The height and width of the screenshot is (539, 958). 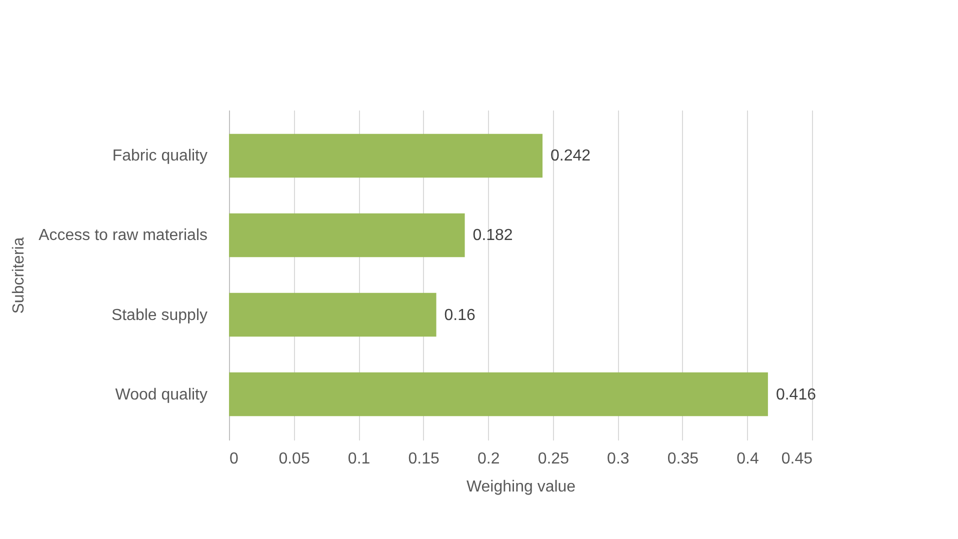 I want to click on y-axis-title: Subcriteria, so click(x=19, y=275).